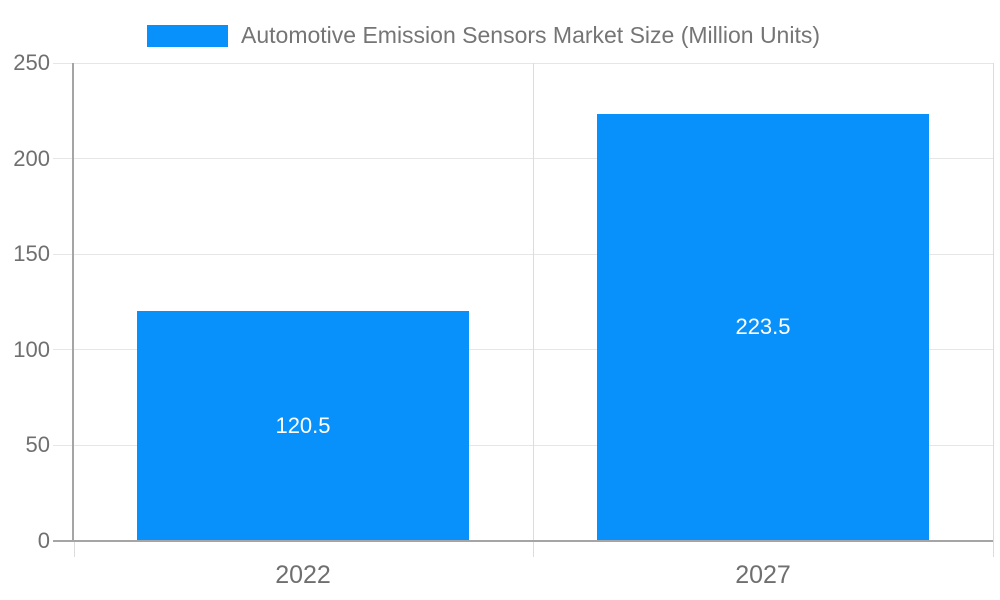 The image size is (1000, 600). I want to click on bar-value-label-2022: 120.5, so click(303, 425).